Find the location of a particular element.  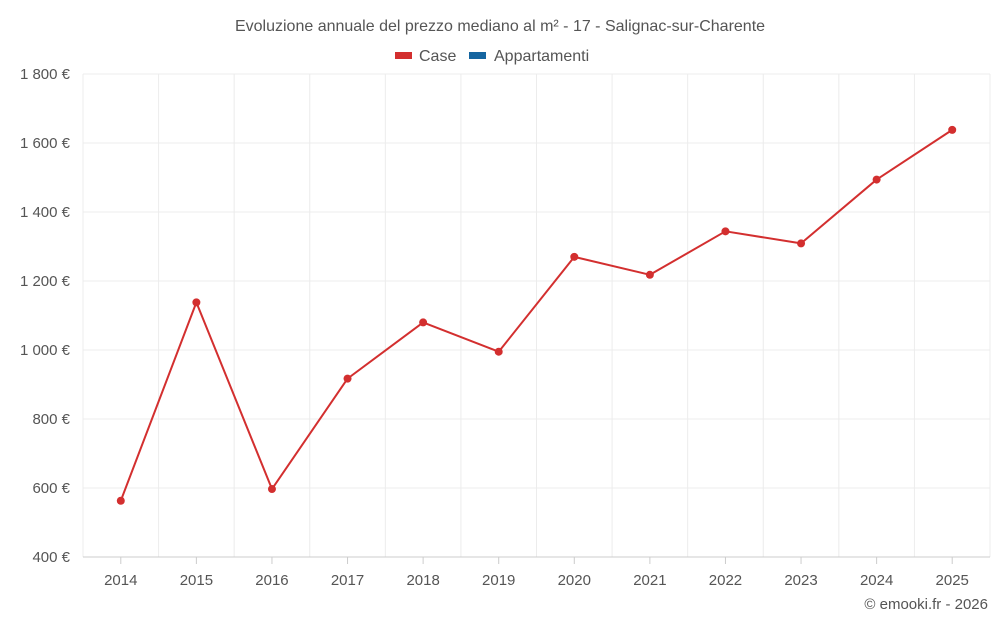

data-point-2023 is located at coordinates (801, 243).